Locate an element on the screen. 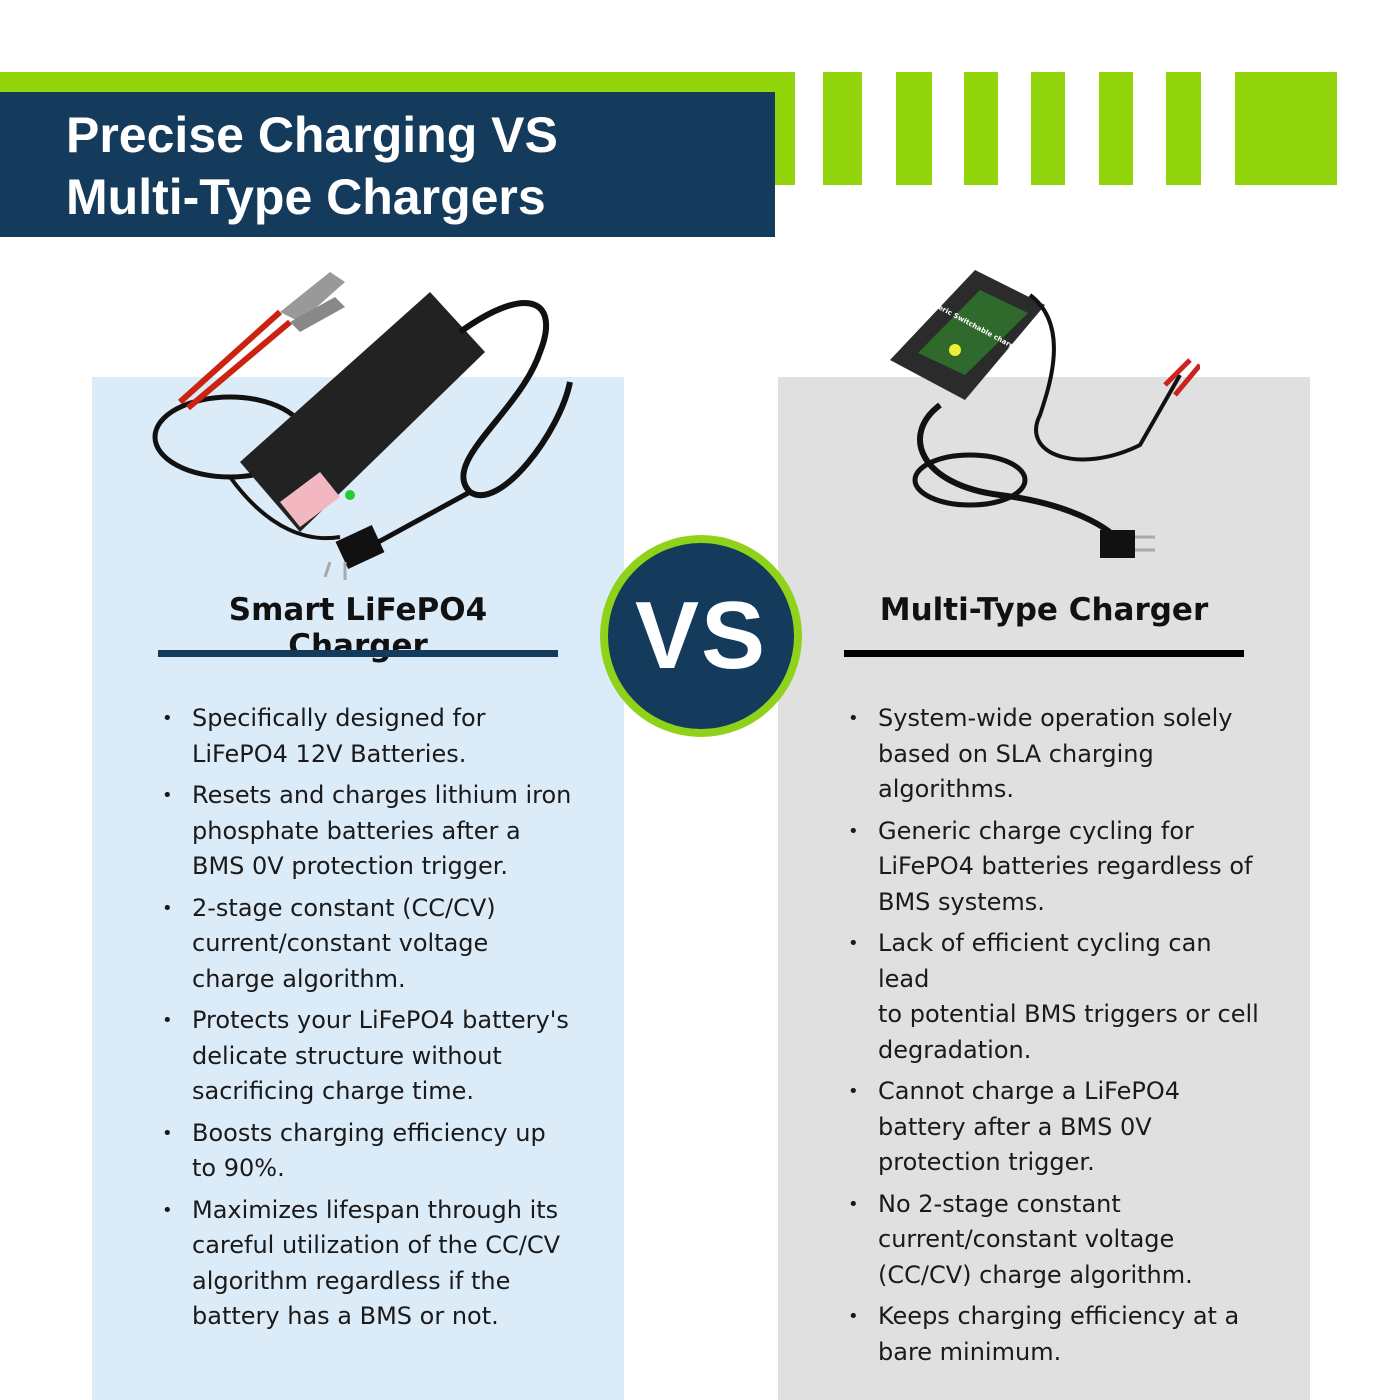  smart-charger-image is located at coordinates (362, 426).